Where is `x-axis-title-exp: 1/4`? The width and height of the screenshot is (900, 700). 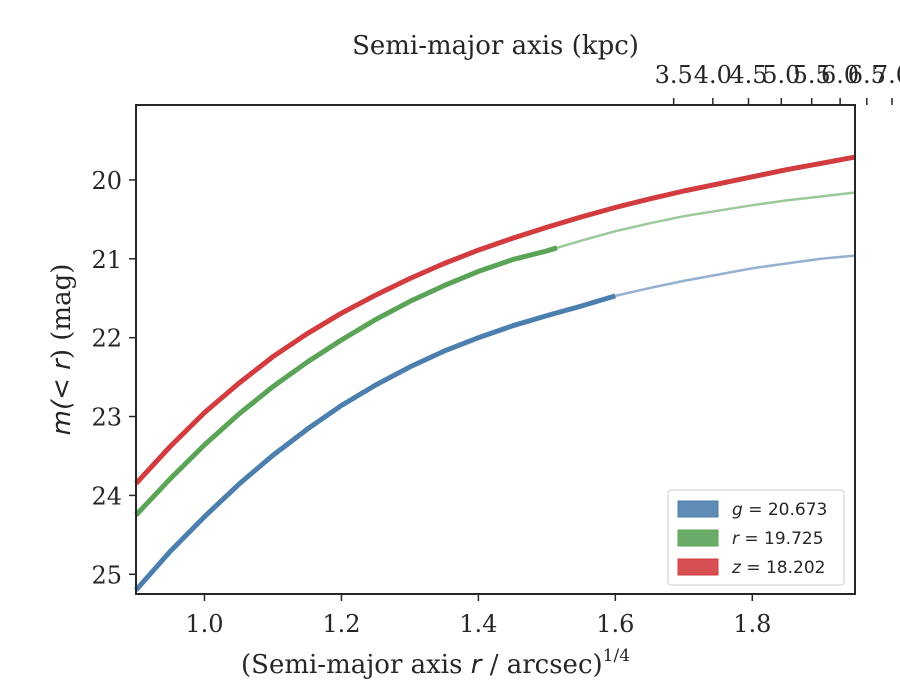 x-axis-title-exp: 1/4 is located at coordinates (616, 656).